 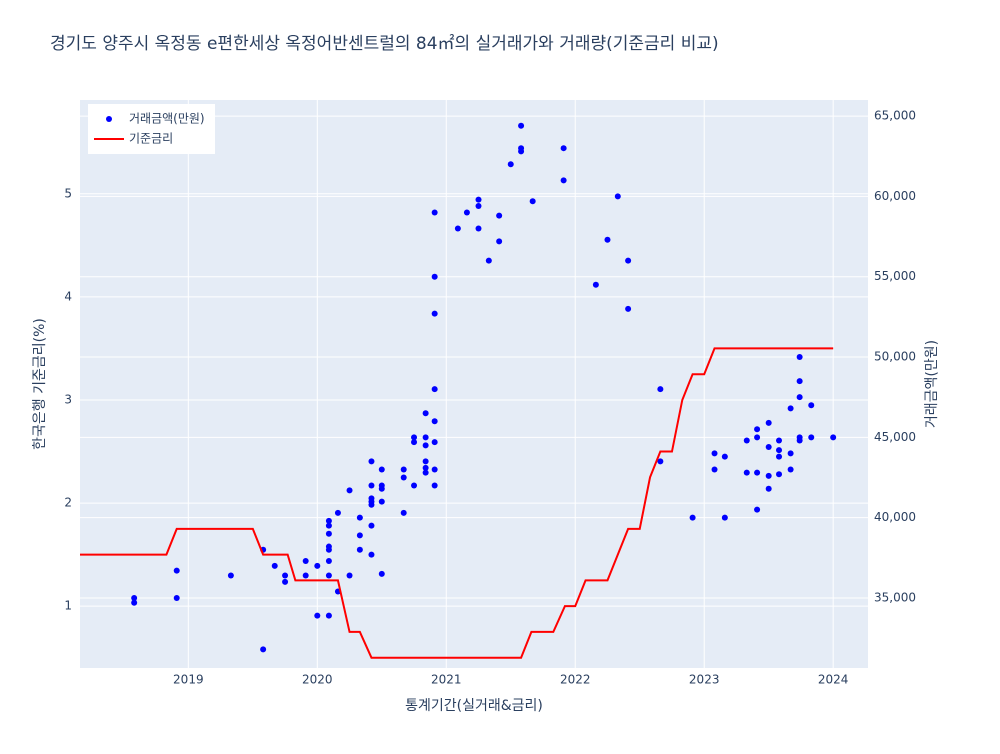 I want to click on x-axis-label: 통계기간(실거래&금리), so click(x=474, y=706).